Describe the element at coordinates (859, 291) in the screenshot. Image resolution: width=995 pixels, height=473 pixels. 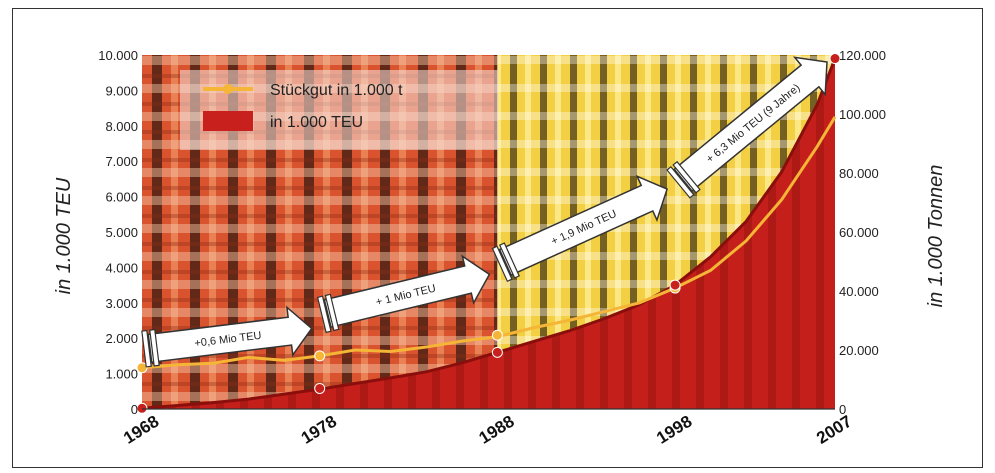
I see `right-tick-label: 40.000` at that location.